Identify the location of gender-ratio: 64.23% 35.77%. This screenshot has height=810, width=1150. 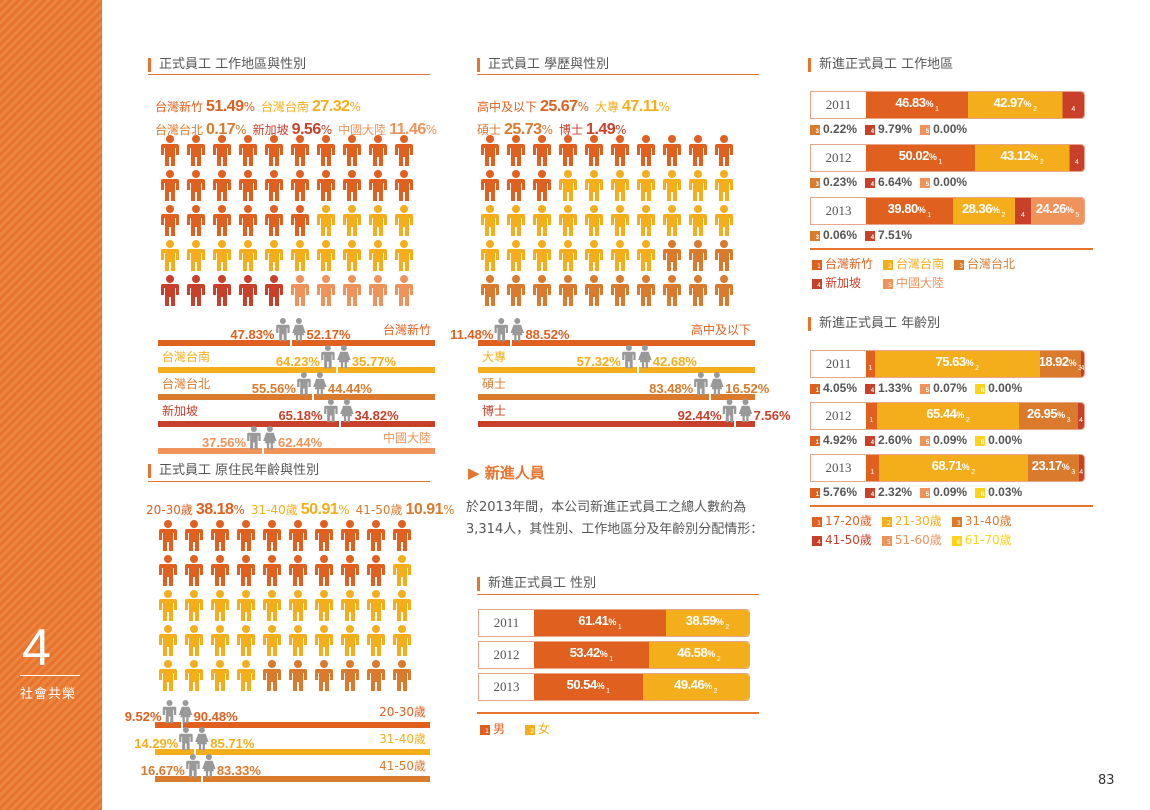
(336, 357).